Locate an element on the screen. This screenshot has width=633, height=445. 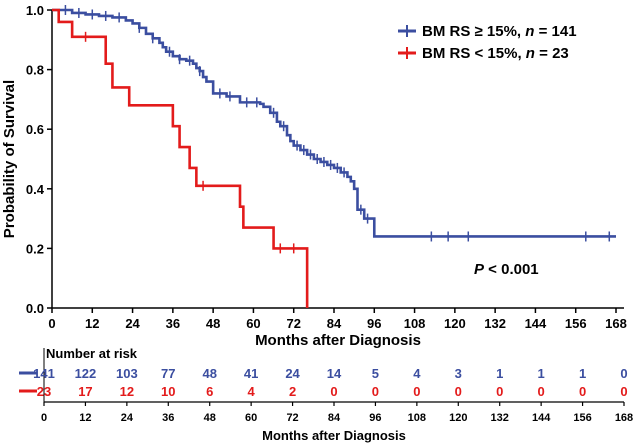
y-tick-label: 0.8 is located at coordinates (35, 70).